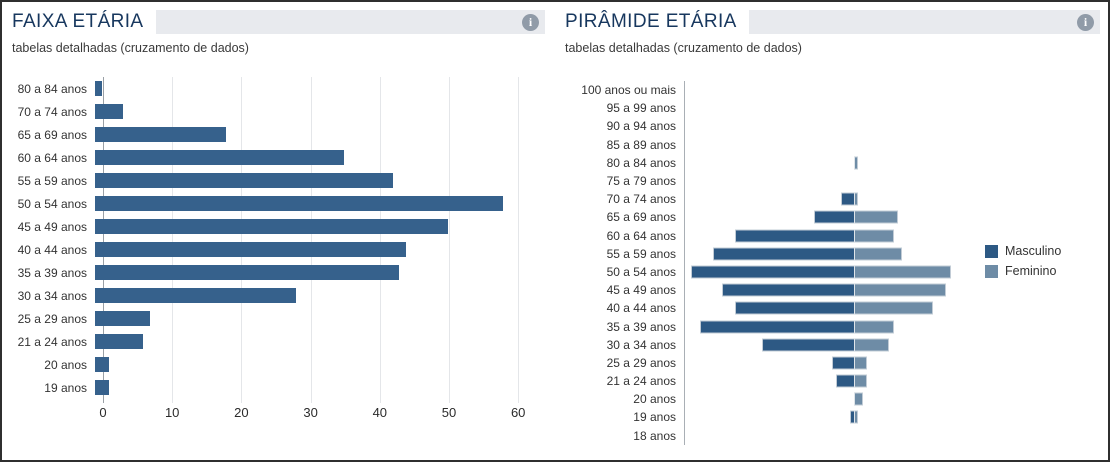  Describe the element at coordinates (65, 364) in the screenshot. I see `category-label: 20 anos` at that location.